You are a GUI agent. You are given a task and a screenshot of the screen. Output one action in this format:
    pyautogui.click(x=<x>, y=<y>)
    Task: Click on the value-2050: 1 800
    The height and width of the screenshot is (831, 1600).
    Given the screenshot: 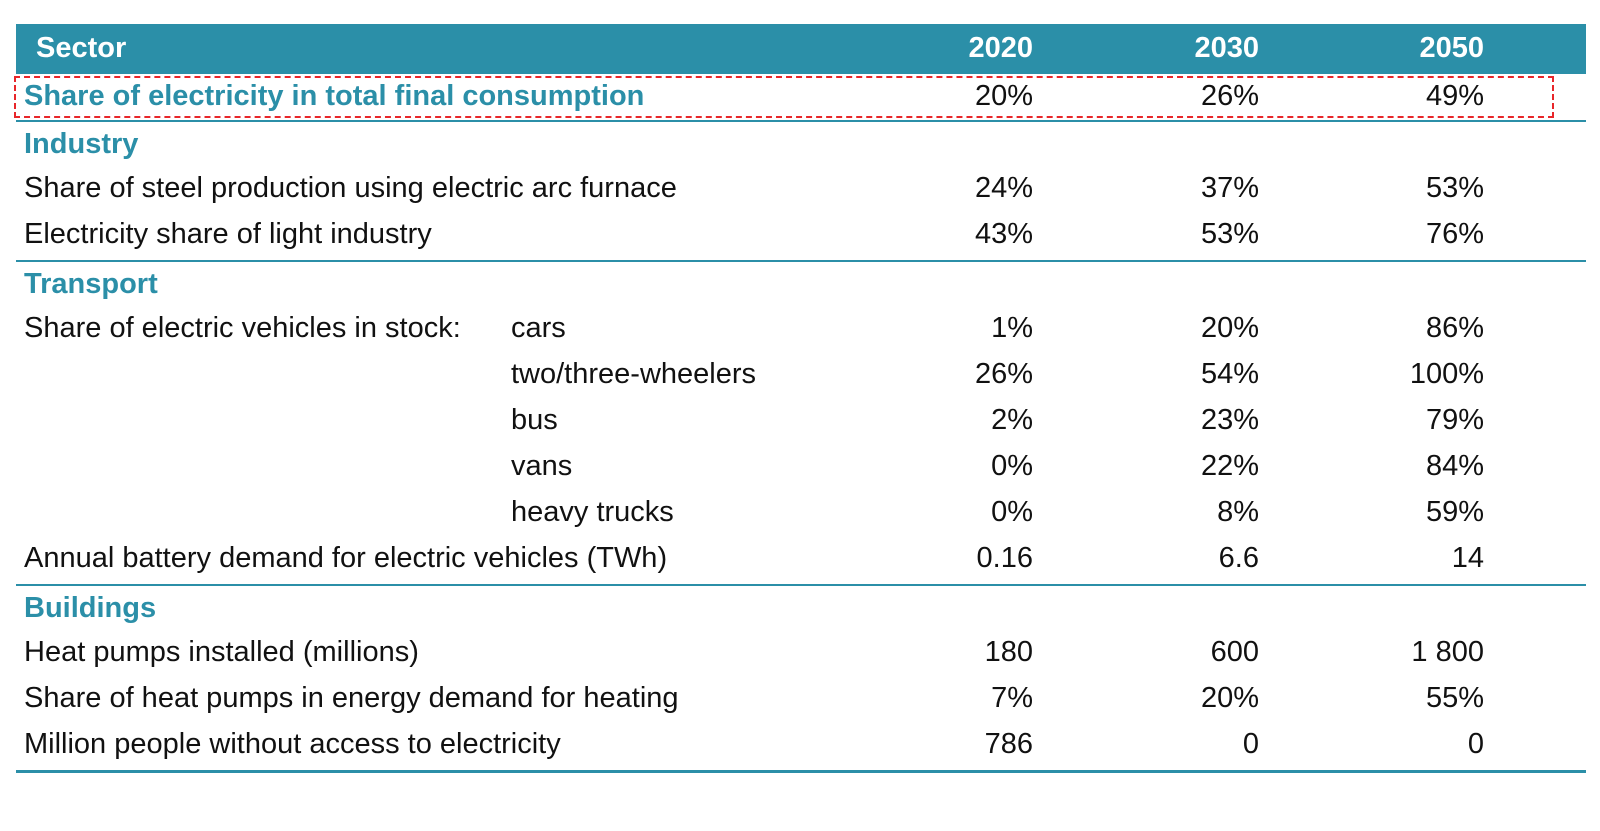 What is the action you would take?
    pyautogui.click(x=1447, y=652)
    